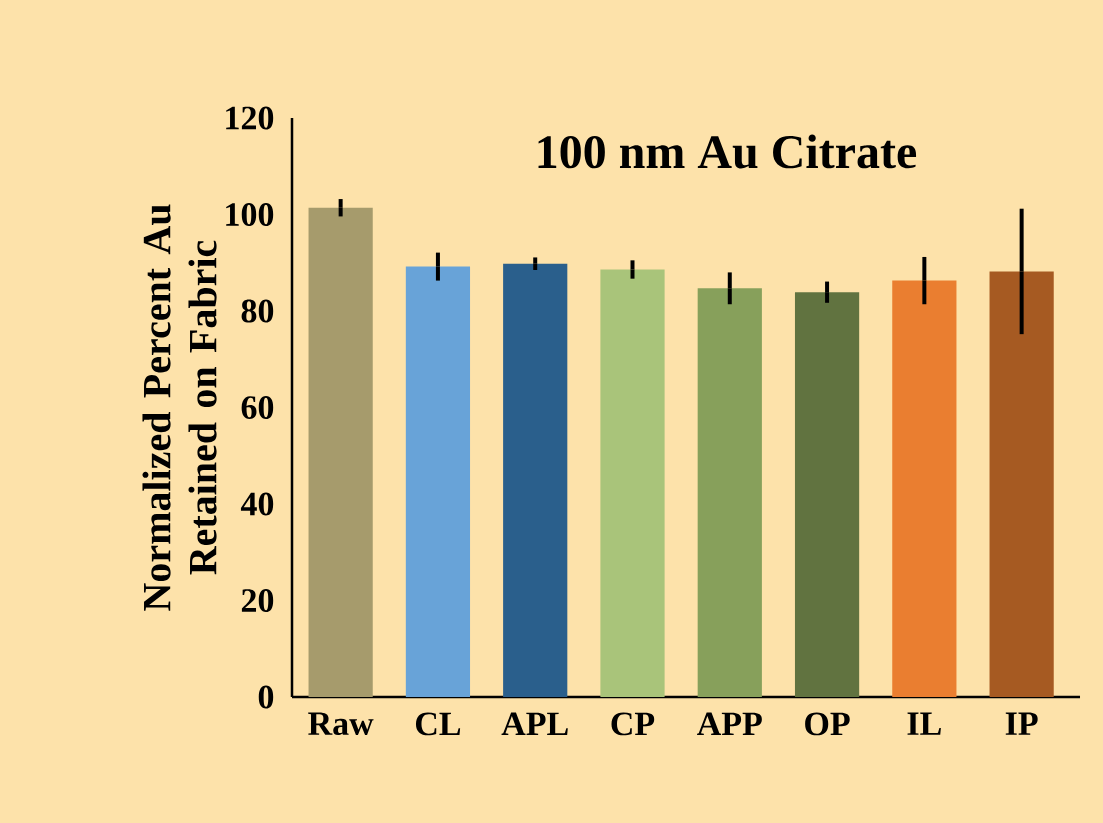  What do you see at coordinates (534, 723) in the screenshot?
I see `x-tick-label: APL` at bounding box center [534, 723].